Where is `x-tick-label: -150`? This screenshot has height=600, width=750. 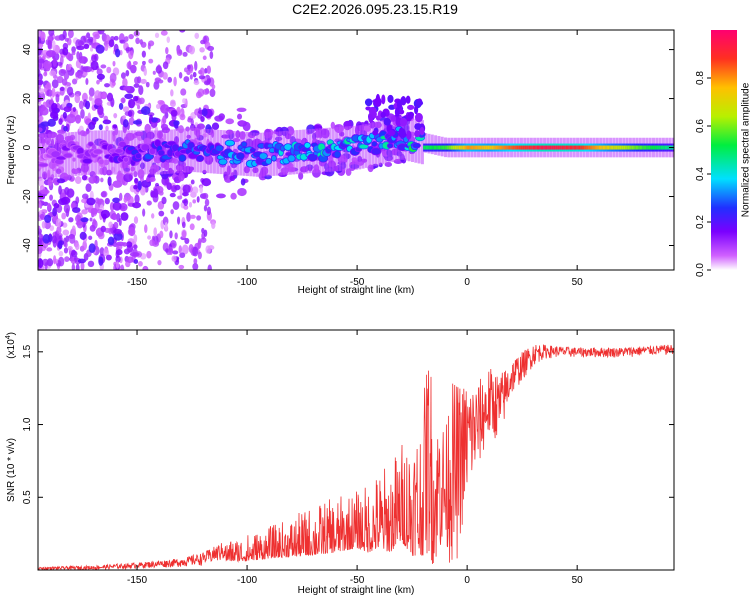
x-tick-label: -150 is located at coordinates (137, 282).